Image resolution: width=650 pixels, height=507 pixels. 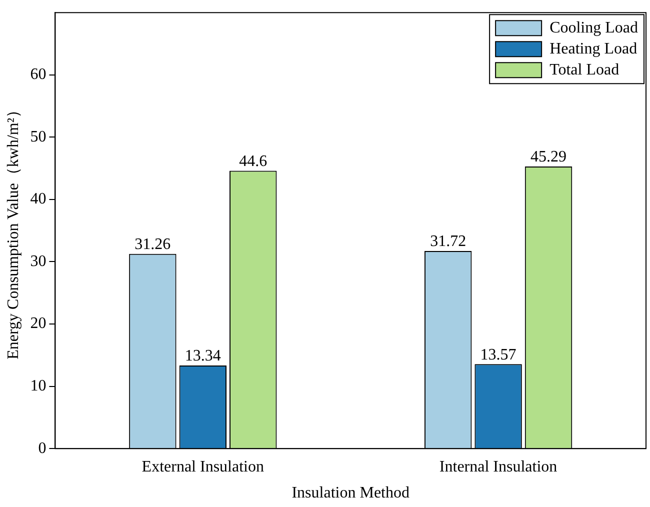 I want to click on data-label: 45.29, so click(x=548, y=157).